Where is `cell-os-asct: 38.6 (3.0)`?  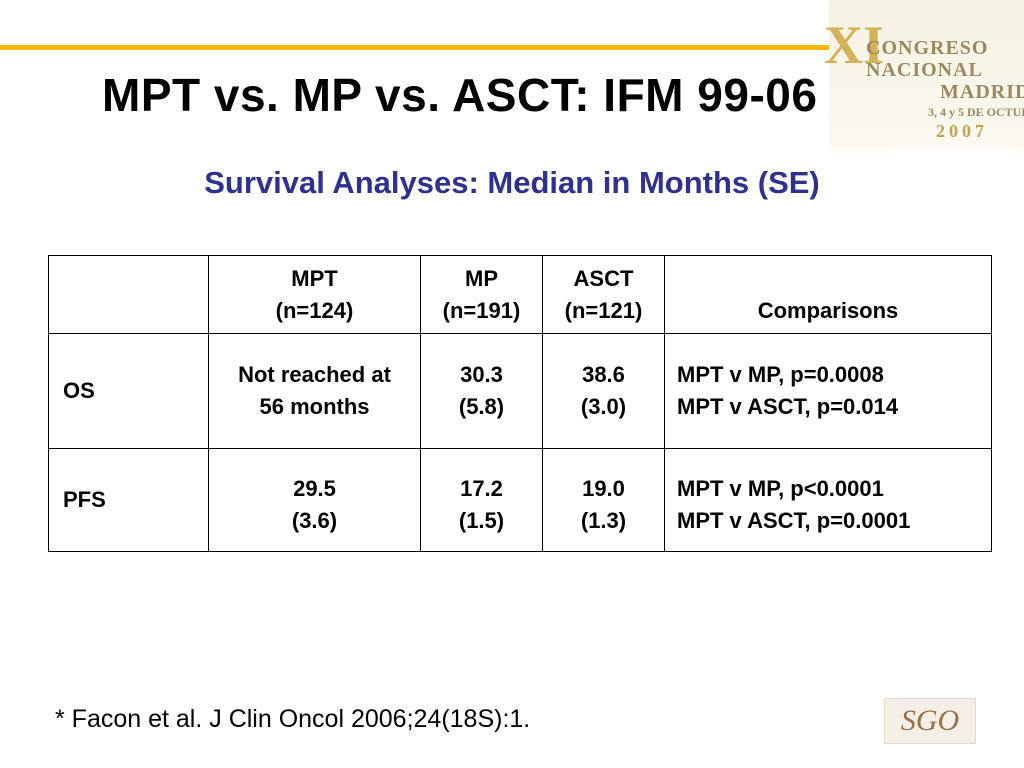 cell-os-asct: 38.6 (3.0) is located at coordinates (603, 391).